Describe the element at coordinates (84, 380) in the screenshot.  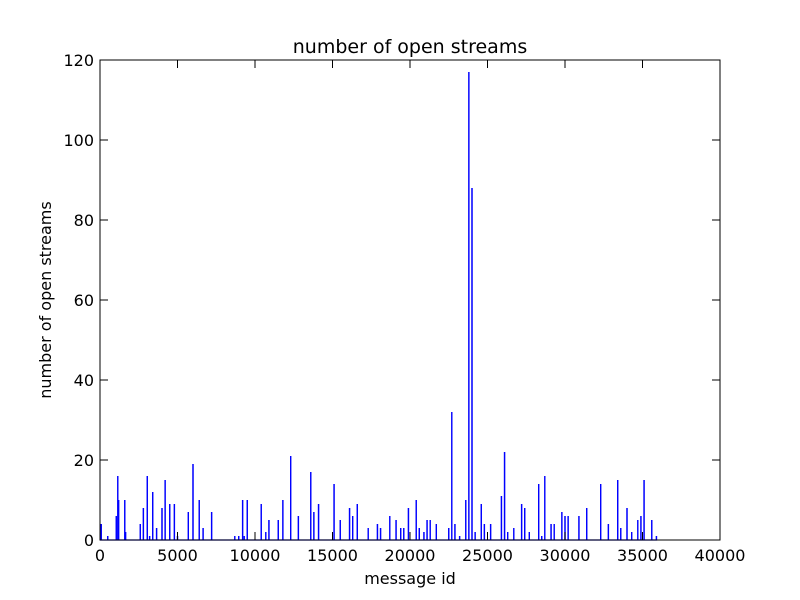
I see `y-tick-label: 40` at that location.